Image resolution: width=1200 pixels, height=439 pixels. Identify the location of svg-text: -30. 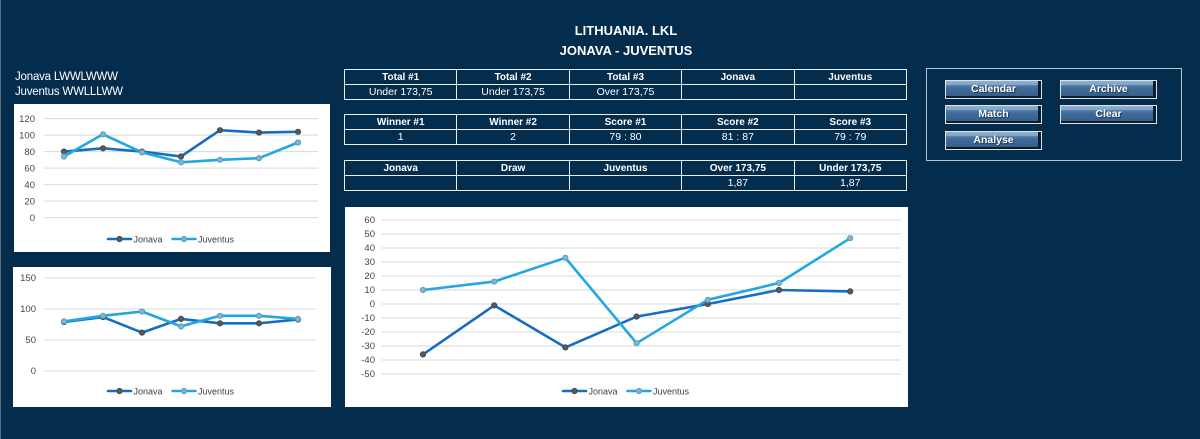
(368, 346).